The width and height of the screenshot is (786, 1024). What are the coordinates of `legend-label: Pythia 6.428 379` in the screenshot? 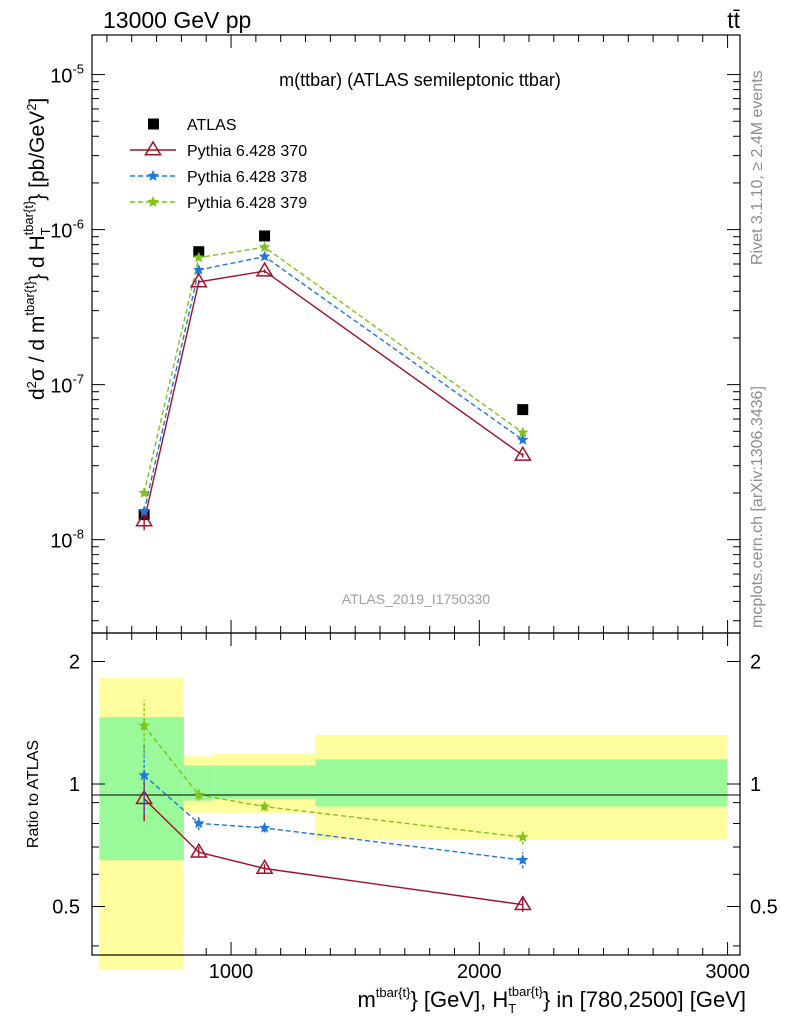 It's located at (247, 203).